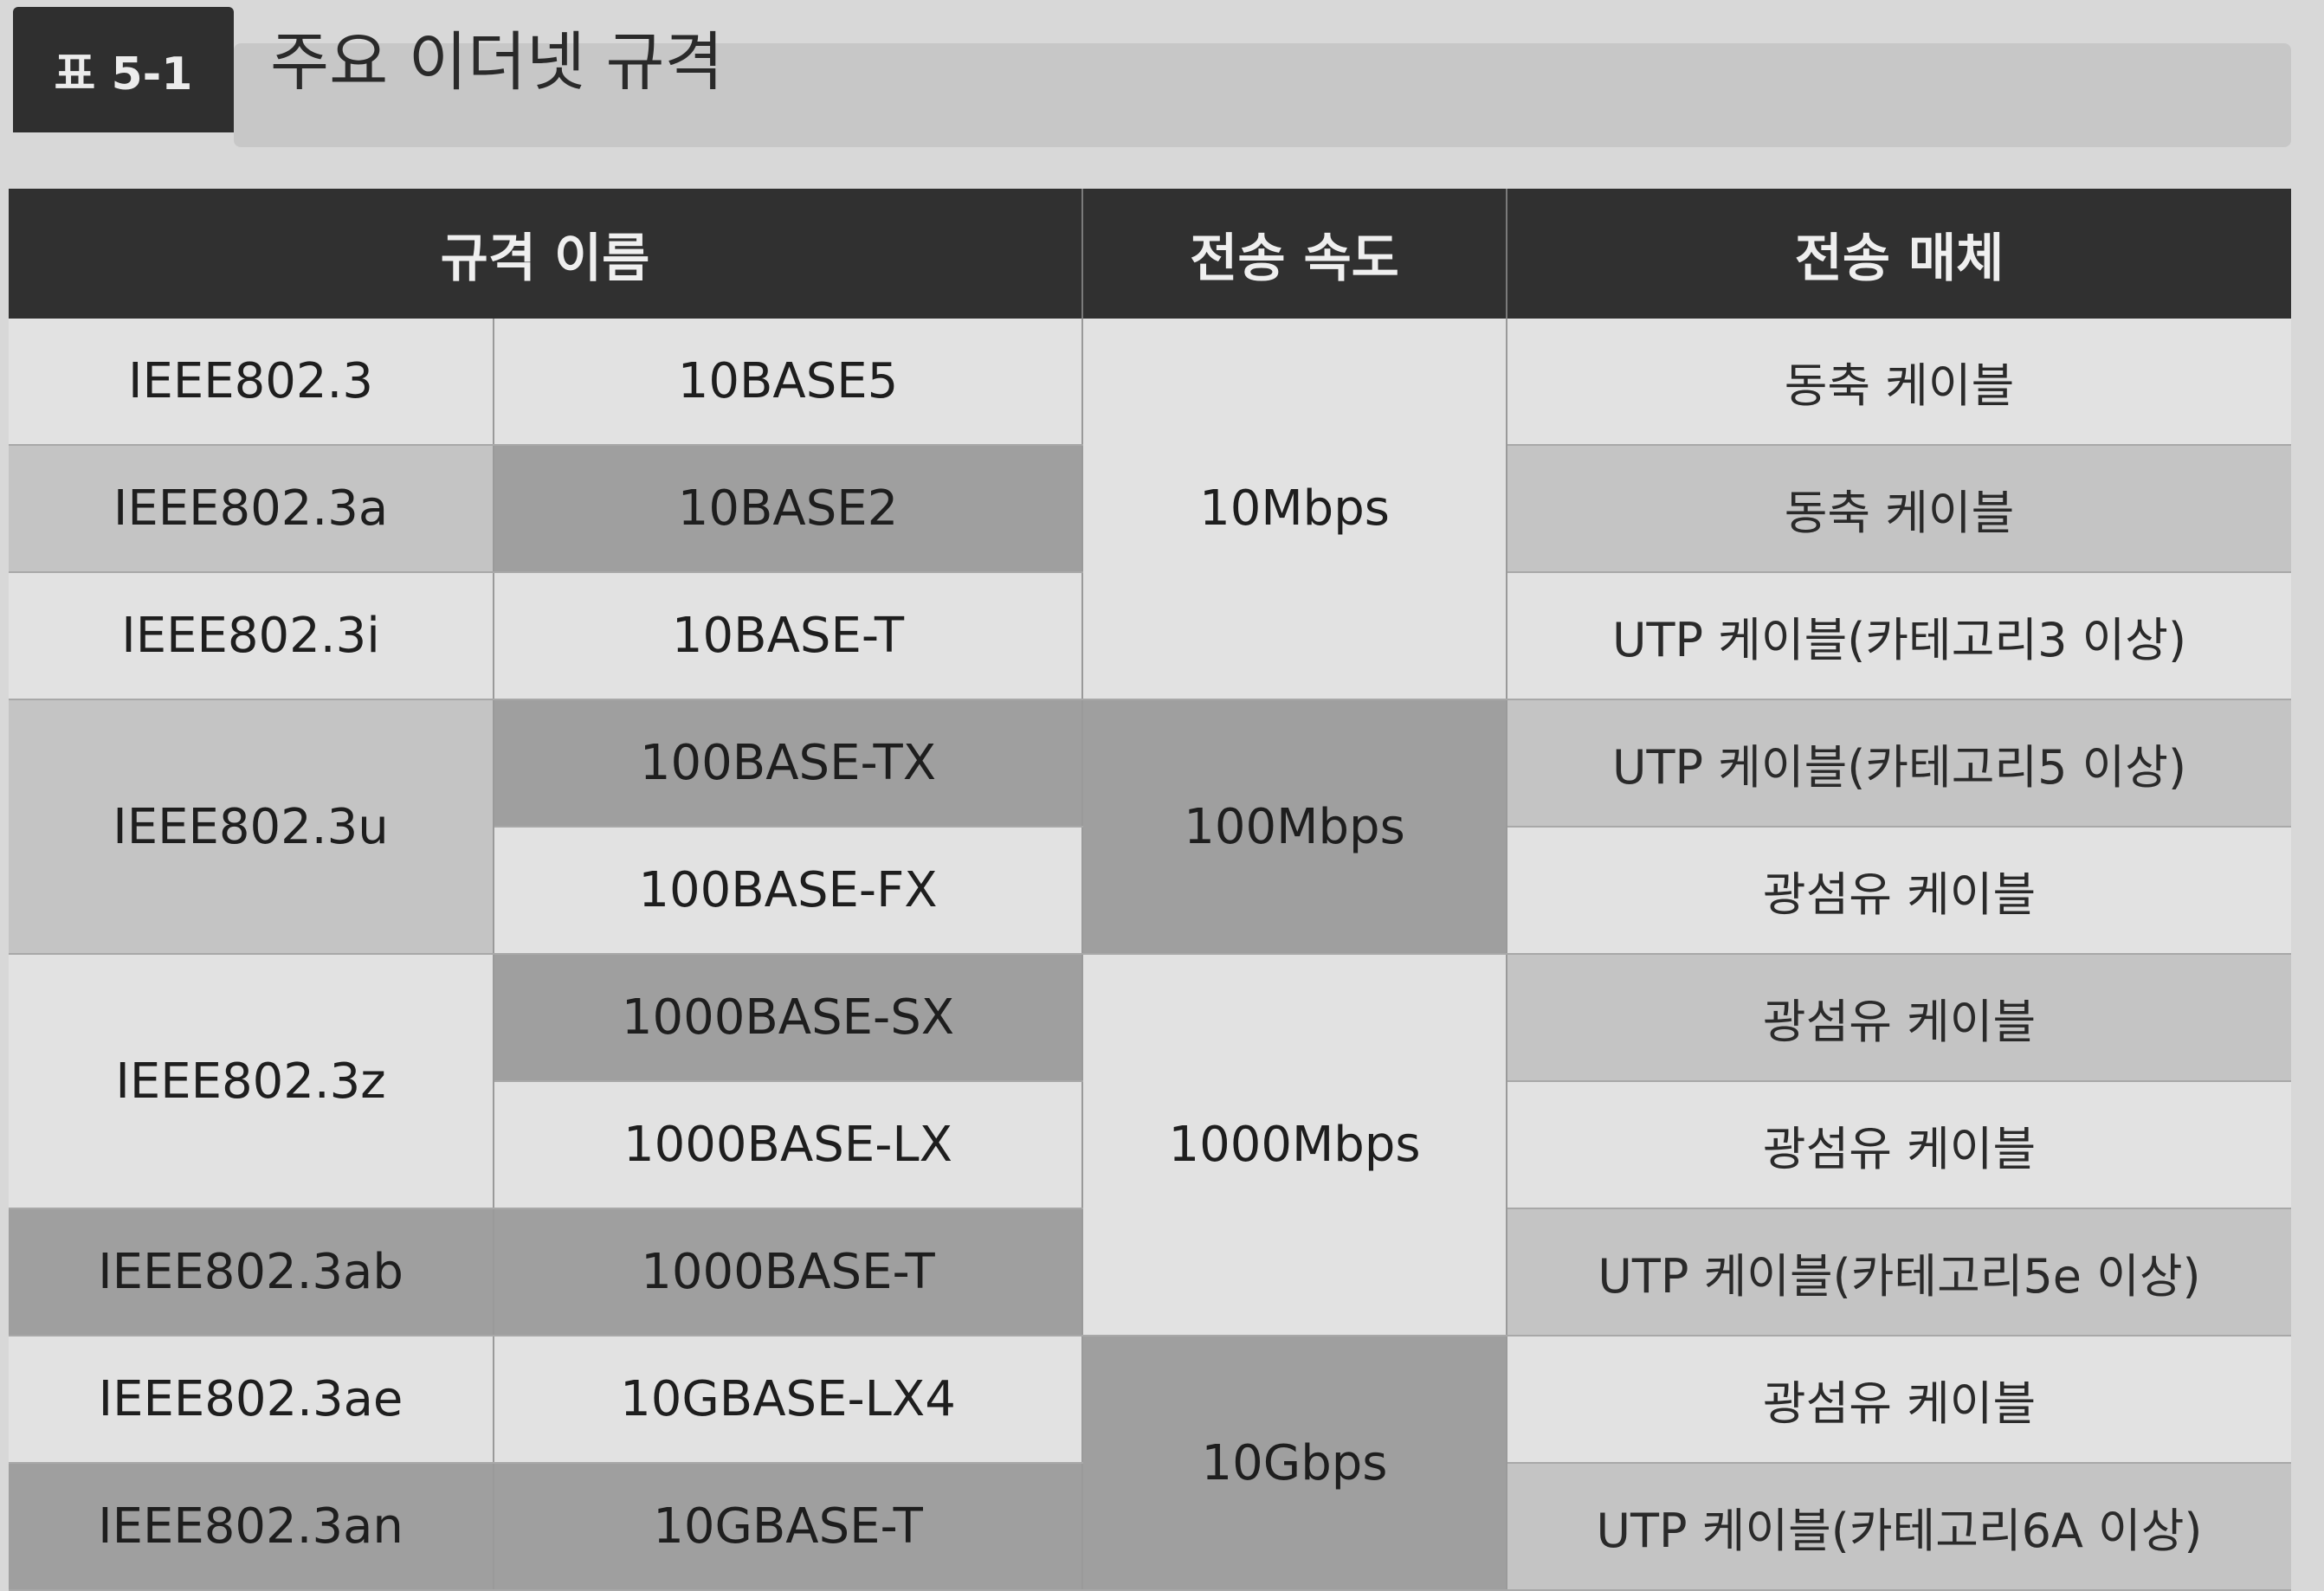 The width and height of the screenshot is (2324, 1591). What do you see at coordinates (789, 1018) in the screenshot?
I see `spec-cell: 1000BASE-SX` at bounding box center [789, 1018].